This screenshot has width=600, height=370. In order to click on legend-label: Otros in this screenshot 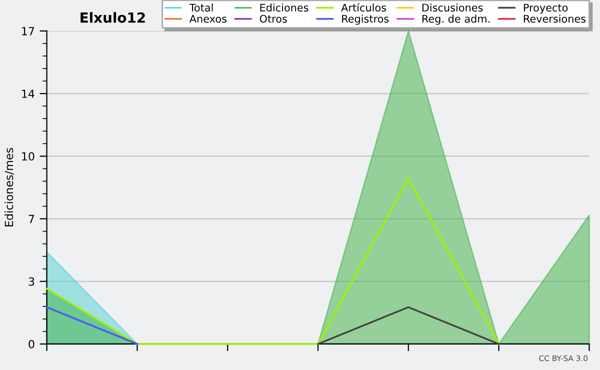, I will do `click(273, 18)`.